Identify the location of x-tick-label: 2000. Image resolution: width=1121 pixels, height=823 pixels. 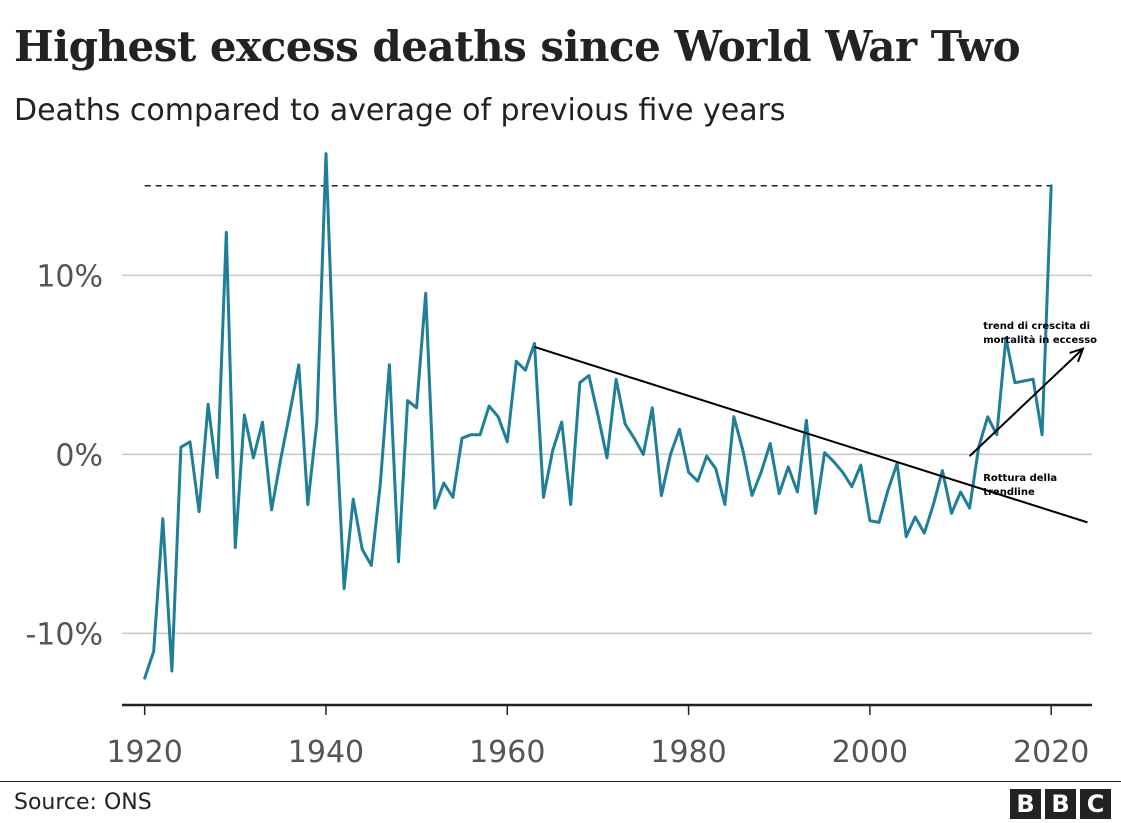
(870, 752).